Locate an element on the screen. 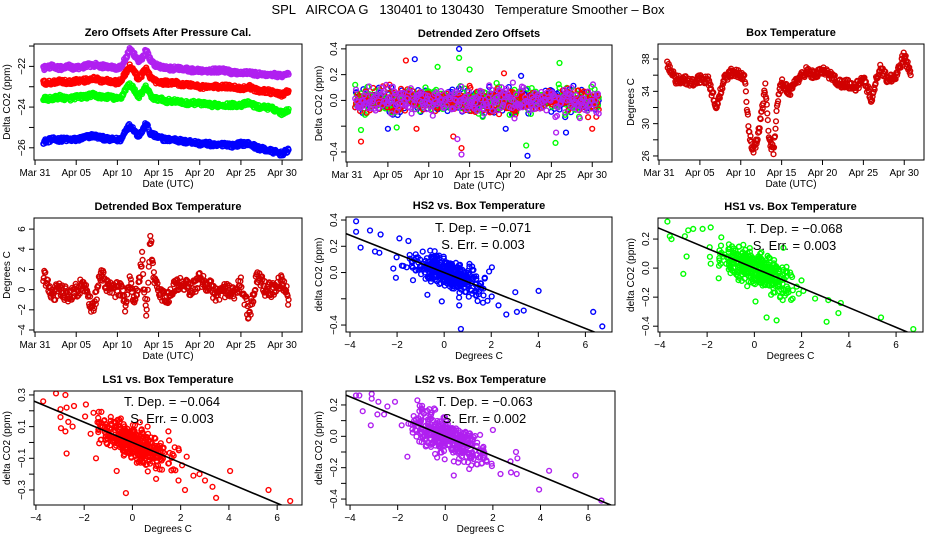 The image size is (936, 540). plot-frame is located at coordinates (791, 102).